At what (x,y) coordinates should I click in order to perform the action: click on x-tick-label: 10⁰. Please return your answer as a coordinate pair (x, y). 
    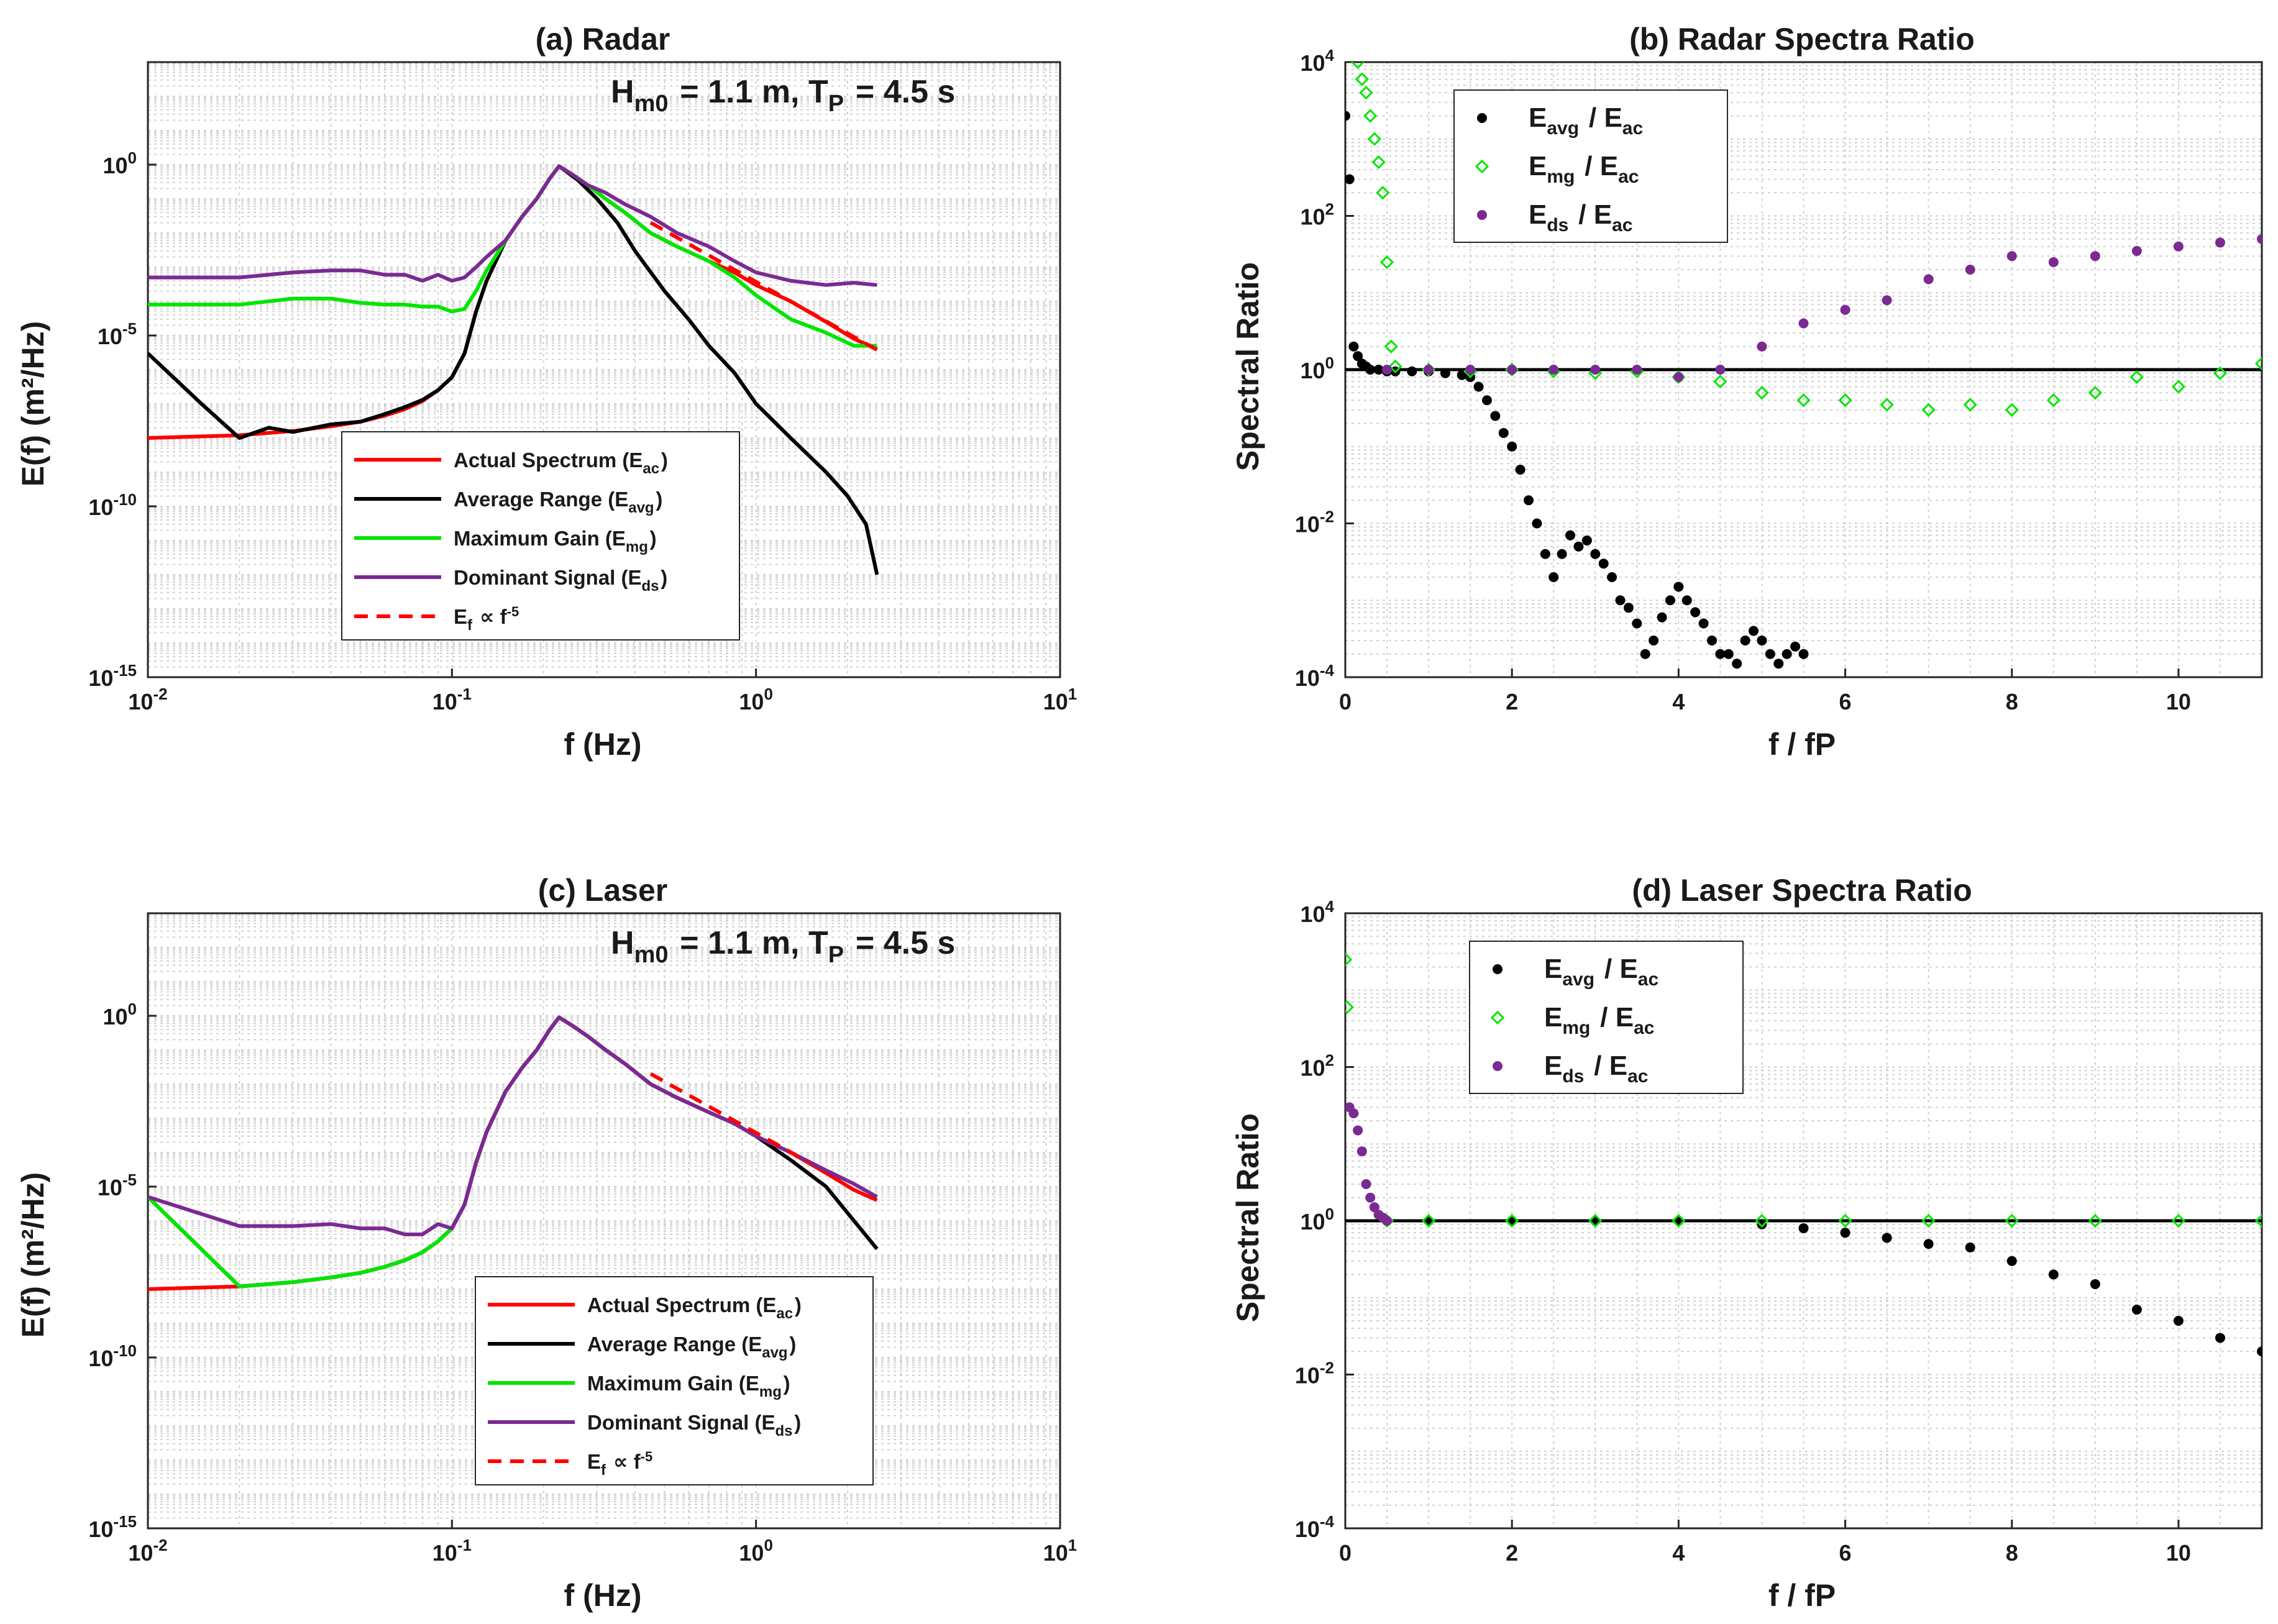
    Looking at the image, I should click on (756, 699).